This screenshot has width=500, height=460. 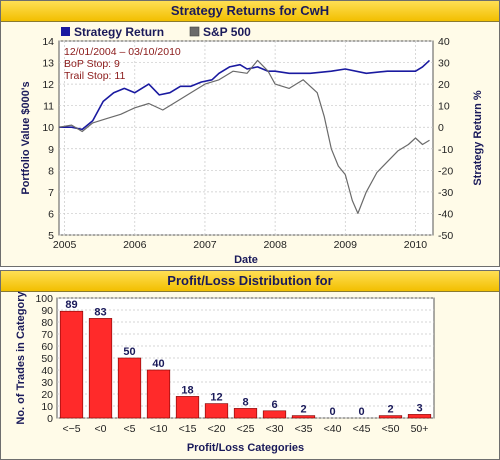 I want to click on y2-tick-label: 30, so click(x=444, y=64).